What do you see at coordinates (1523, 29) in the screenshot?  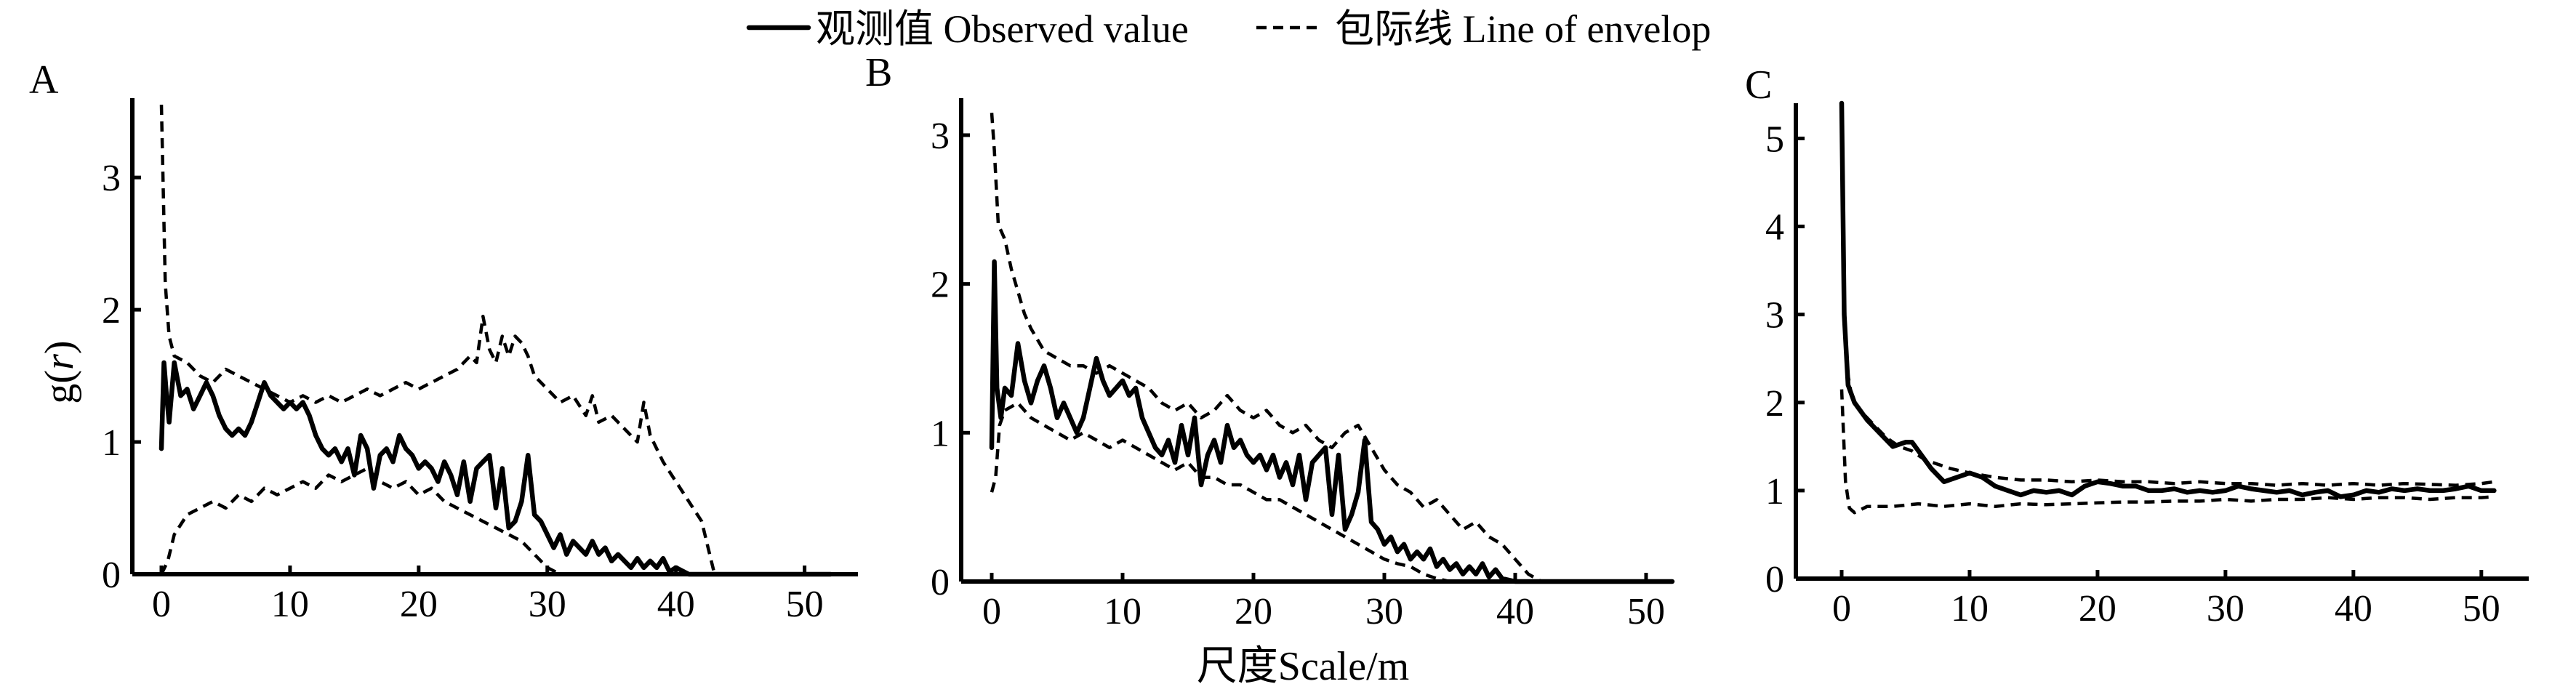 I see `legend-envelope-label: 包际线 Line of envelop` at bounding box center [1523, 29].